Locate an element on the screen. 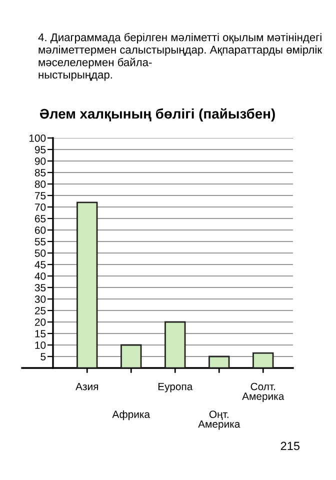 The height and width of the screenshot is (480, 336). y-tick-label: 25 is located at coordinates (40, 310).